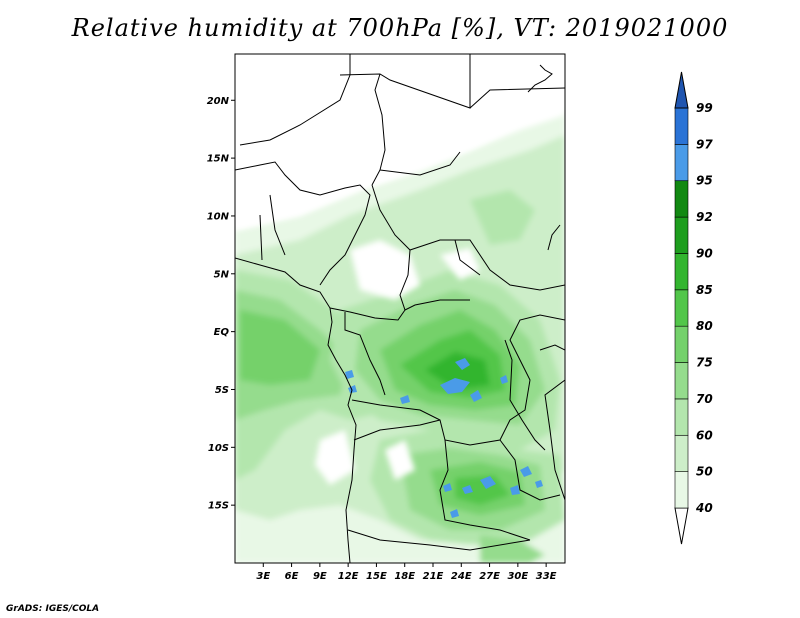 The height and width of the screenshot is (618, 800). What do you see at coordinates (517, 576) in the screenshot?
I see `lon-tick-label: 30E` at bounding box center [517, 576].